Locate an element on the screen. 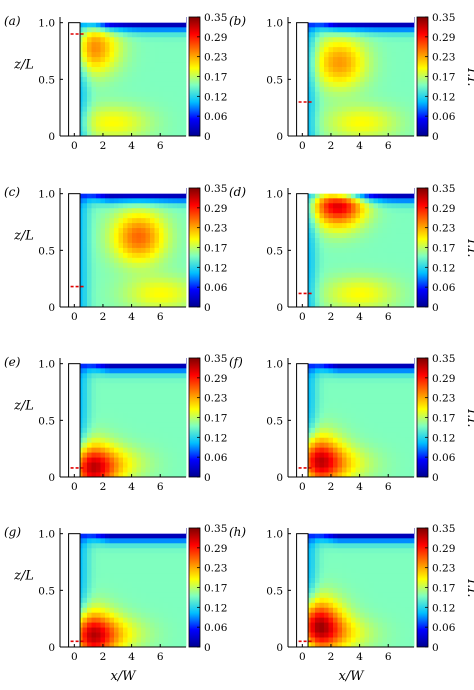 This screenshot has height=690, width=474. x-tick-label: 6 is located at coordinates (160, 146).